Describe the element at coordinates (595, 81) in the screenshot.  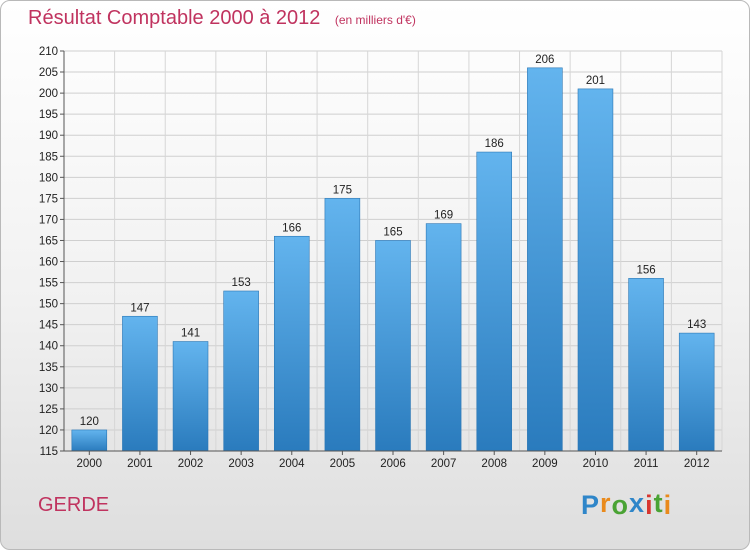
I see `bar-value-label: 201` at that location.